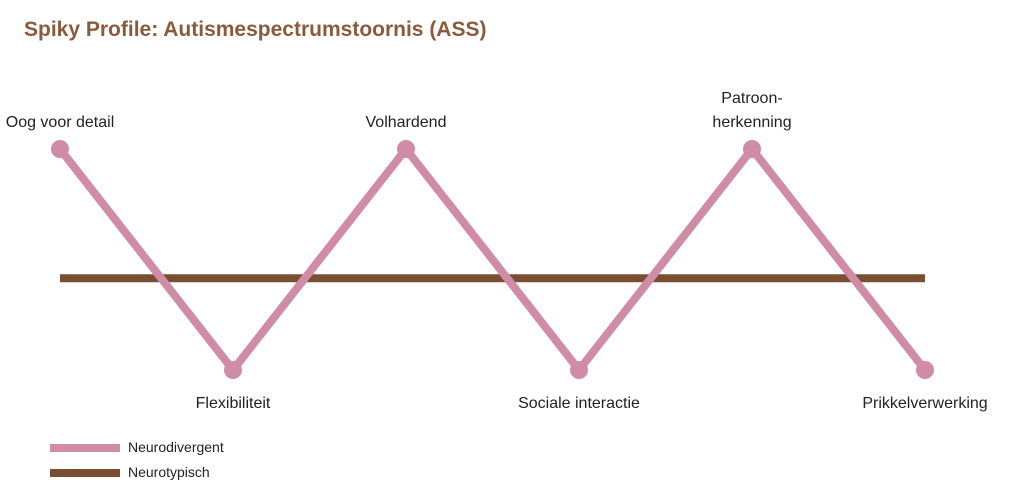 The width and height of the screenshot is (1024, 504). Describe the element at coordinates (925, 403) in the screenshot. I see `category-label: Prikkelverwerking` at that location.